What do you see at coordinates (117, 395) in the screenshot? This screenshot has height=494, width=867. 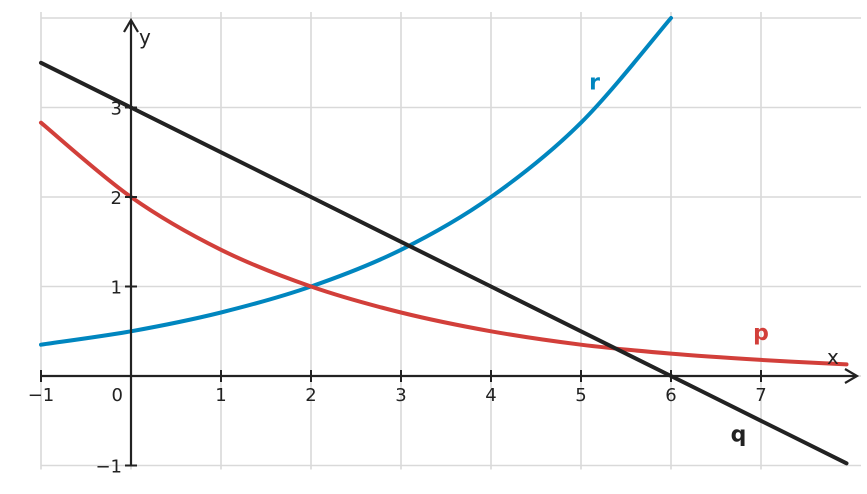 I see `x-tick-label-0: 0` at bounding box center [117, 395].